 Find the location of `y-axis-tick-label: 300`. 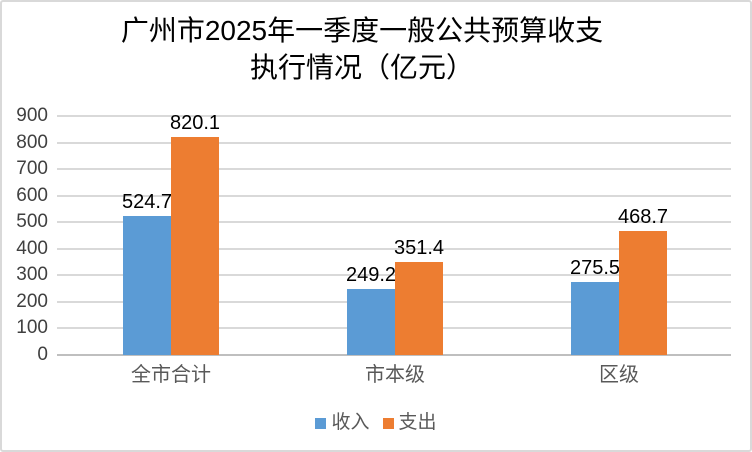

y-axis-tick-label: 300 is located at coordinates (32, 275).